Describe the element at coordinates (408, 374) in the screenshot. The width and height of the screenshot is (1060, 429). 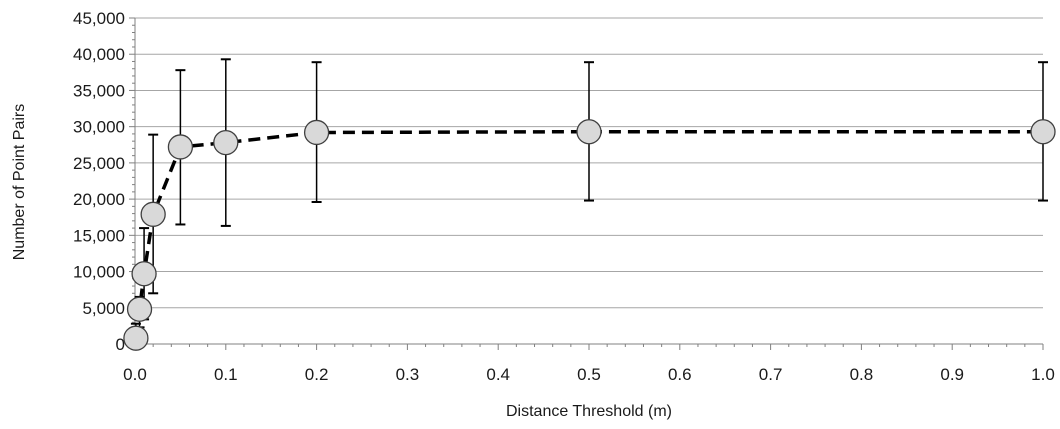
I see `x-tick-label: 0.3` at that location.